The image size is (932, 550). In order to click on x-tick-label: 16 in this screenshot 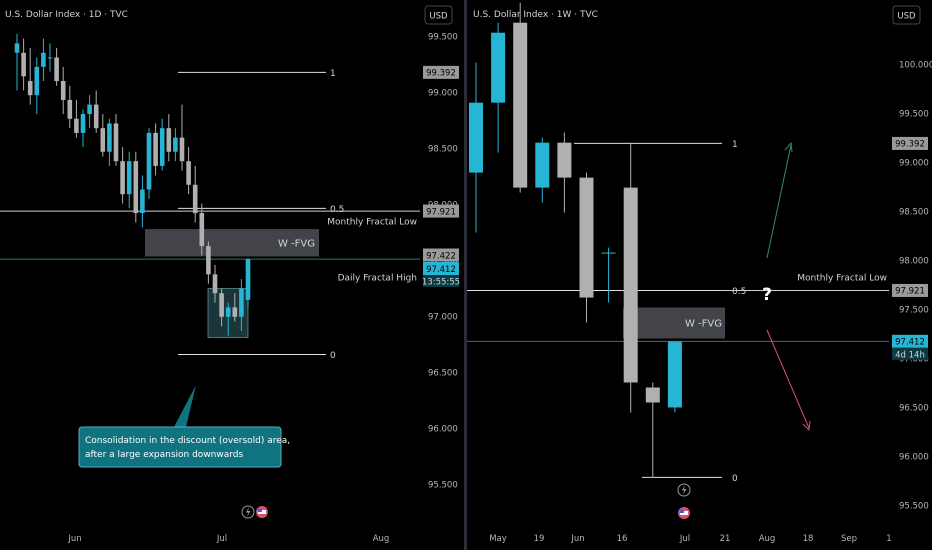, I will do `click(622, 539)`.